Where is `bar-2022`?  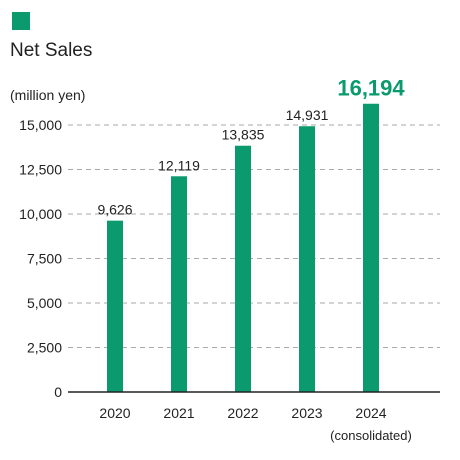 bar-2022 is located at coordinates (243, 268).